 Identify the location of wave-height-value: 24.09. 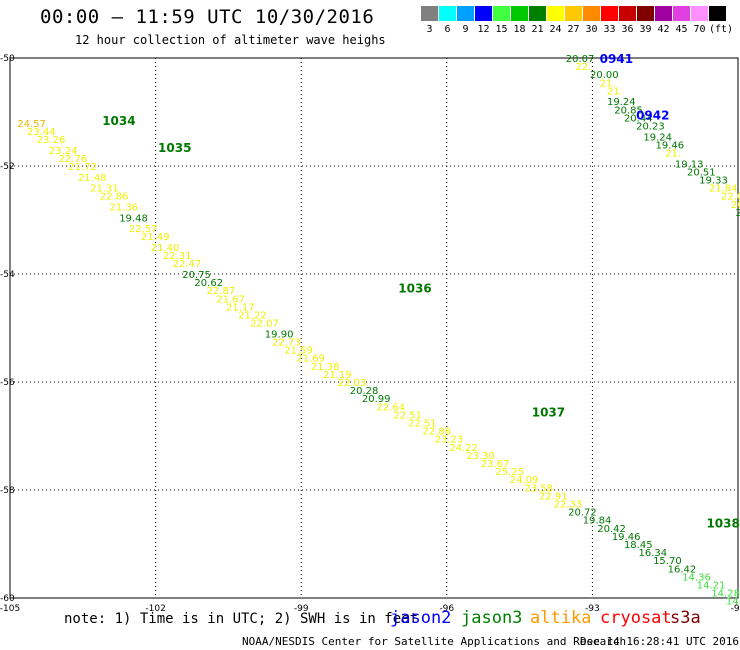
(524, 480).